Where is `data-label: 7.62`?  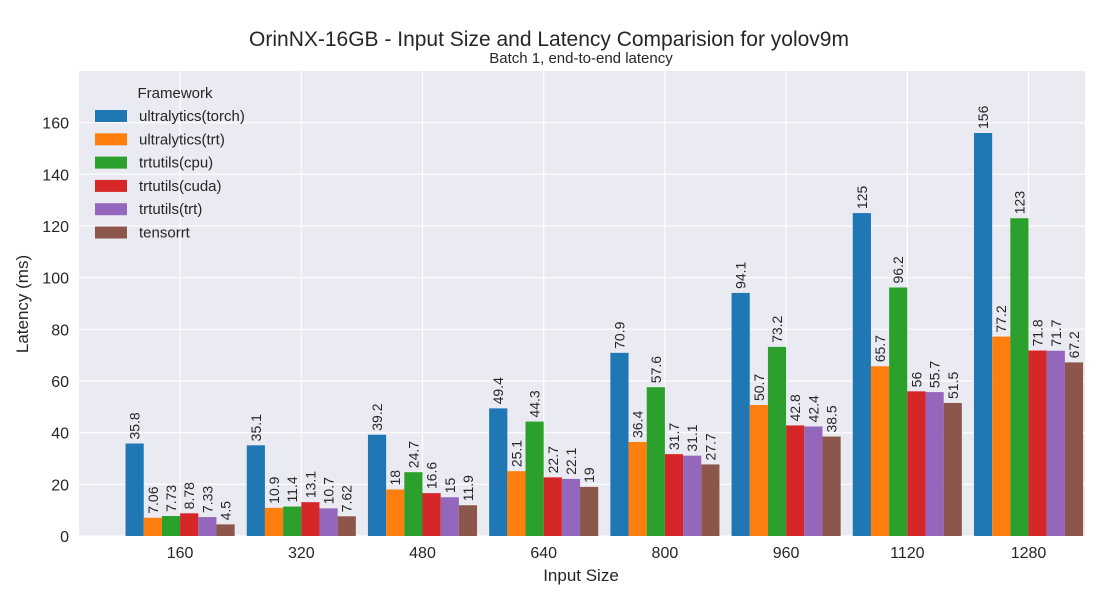
data-label: 7.62 is located at coordinates (347, 498).